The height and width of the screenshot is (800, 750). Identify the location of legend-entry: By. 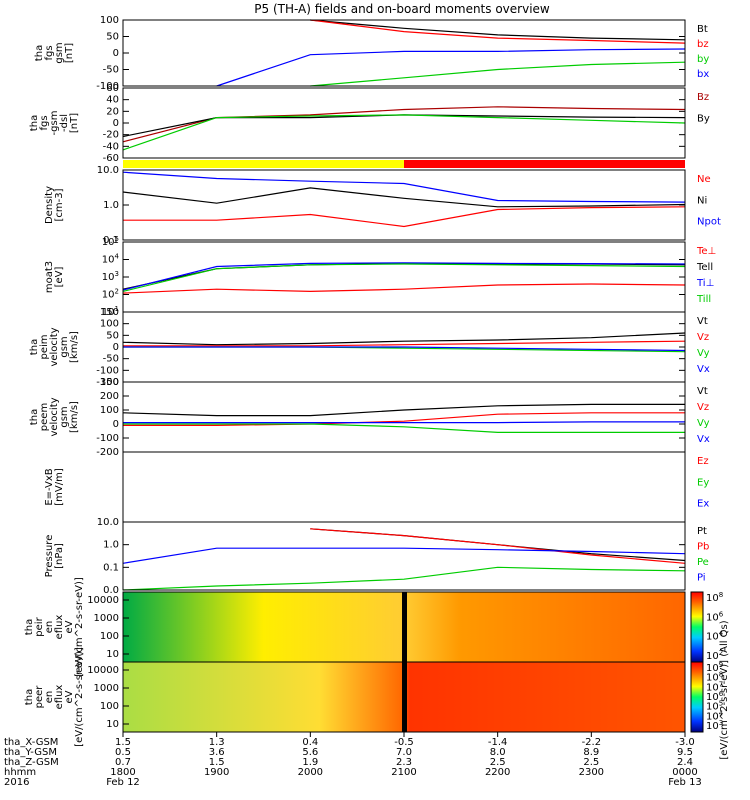
(703, 118).